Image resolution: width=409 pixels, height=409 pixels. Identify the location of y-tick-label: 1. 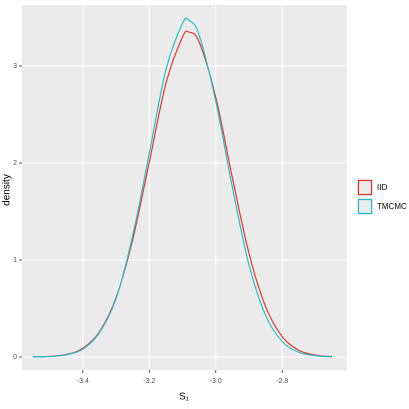
(15, 260).